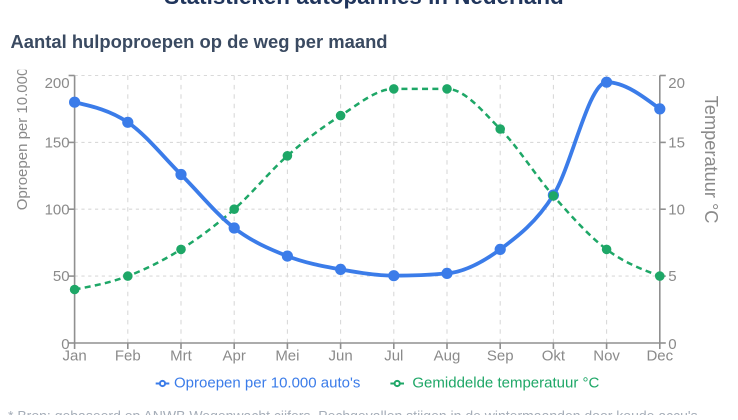  I want to click on svg-text: 50, so click(61, 276).